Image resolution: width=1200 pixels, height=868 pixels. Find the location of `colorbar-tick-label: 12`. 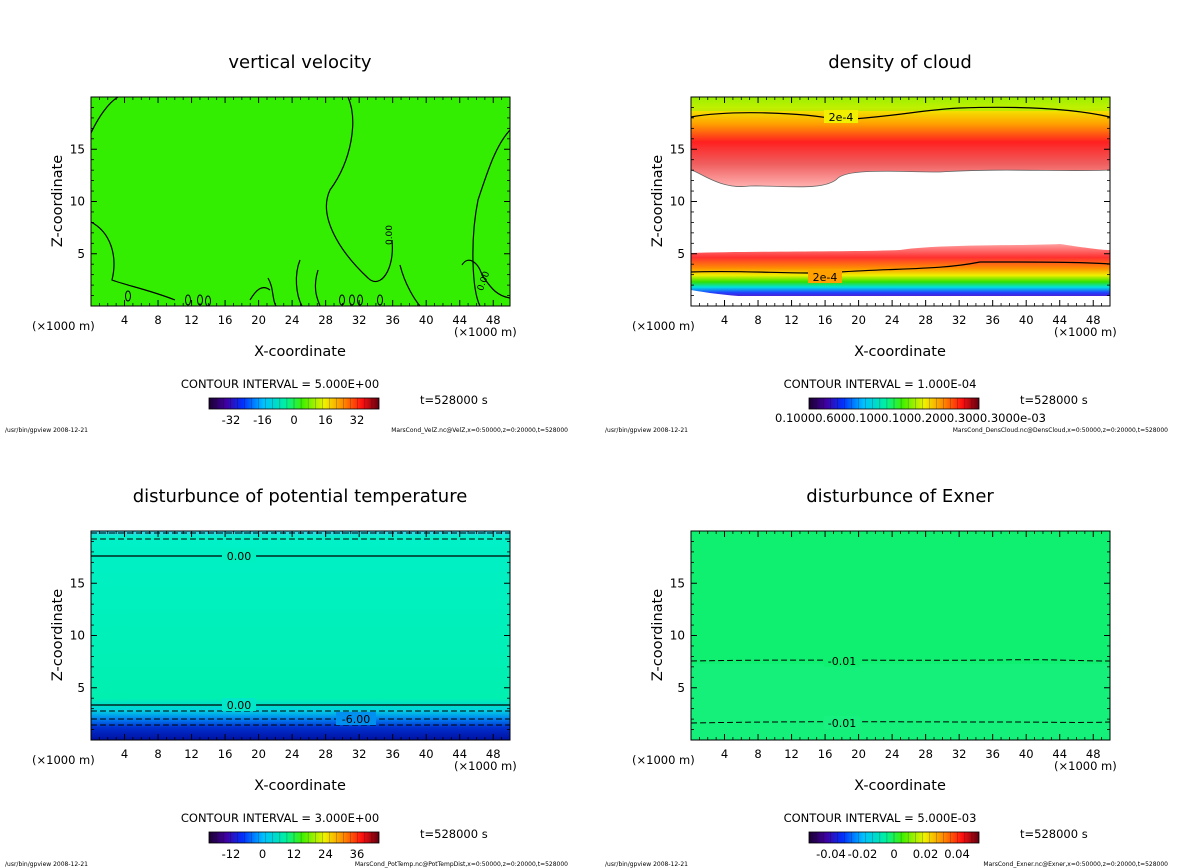

colorbar-tick-label: 12 is located at coordinates (294, 854).